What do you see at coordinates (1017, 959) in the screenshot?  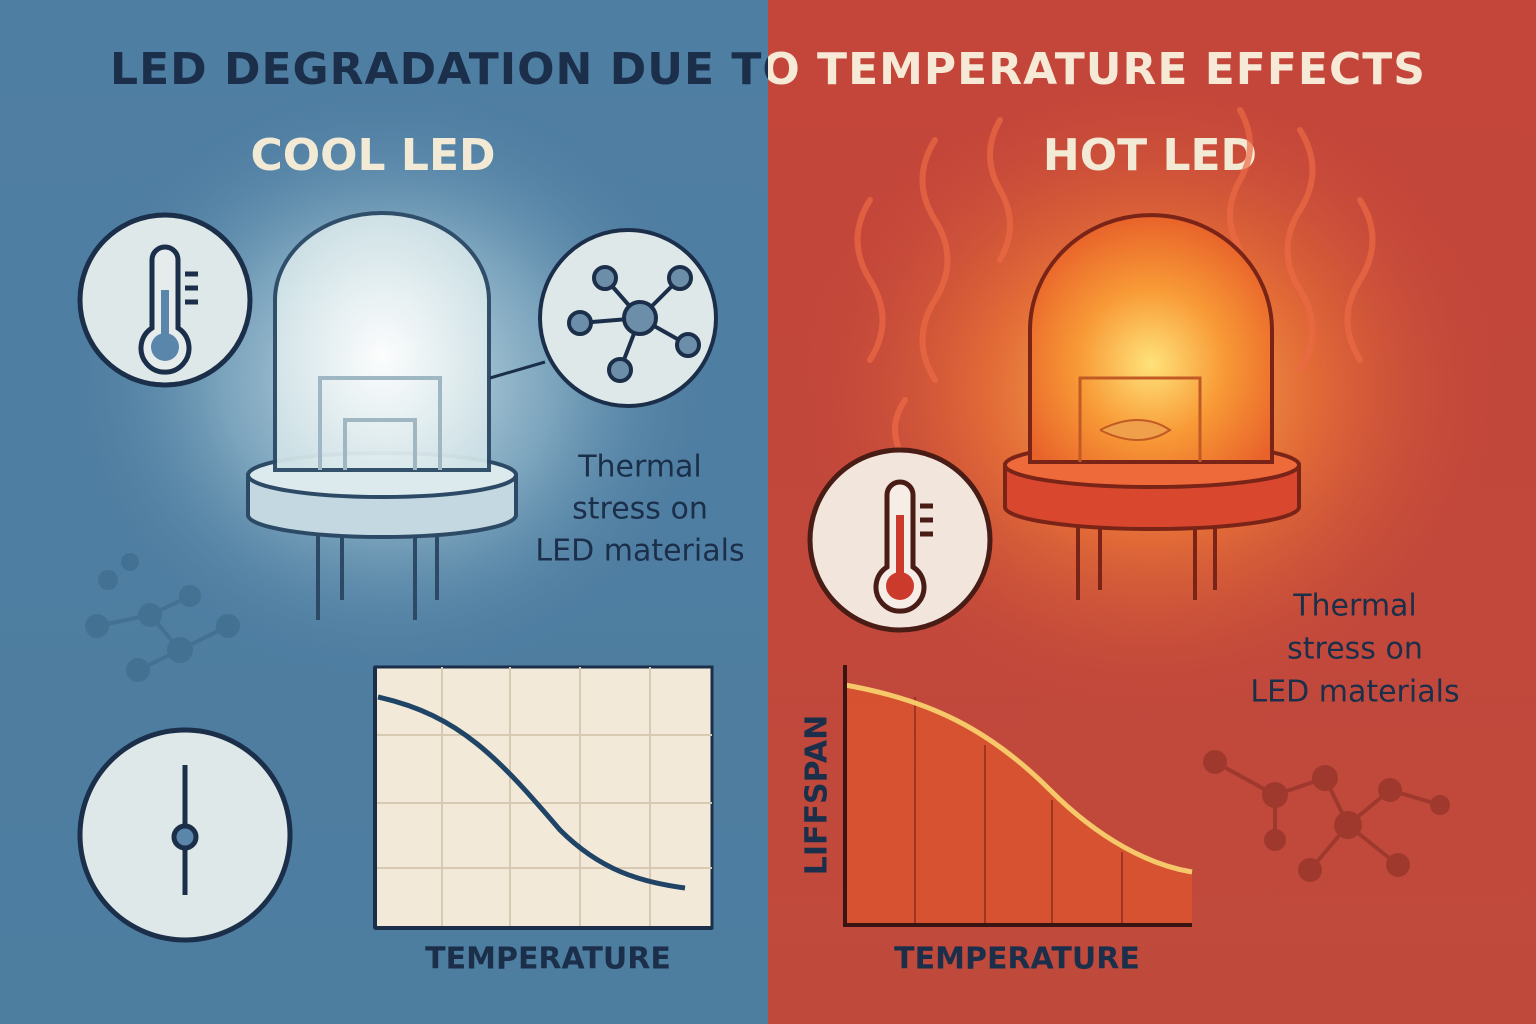 I see `hot-x-axis-label: TEMPERATURE` at bounding box center [1017, 959].